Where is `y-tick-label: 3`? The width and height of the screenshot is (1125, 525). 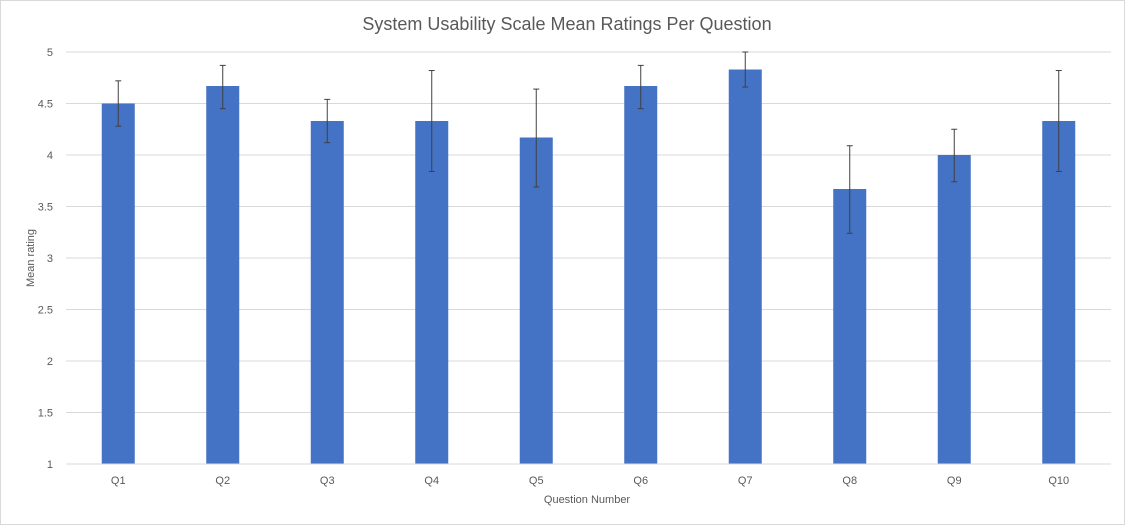
y-tick-label: 3 is located at coordinates (50, 259).